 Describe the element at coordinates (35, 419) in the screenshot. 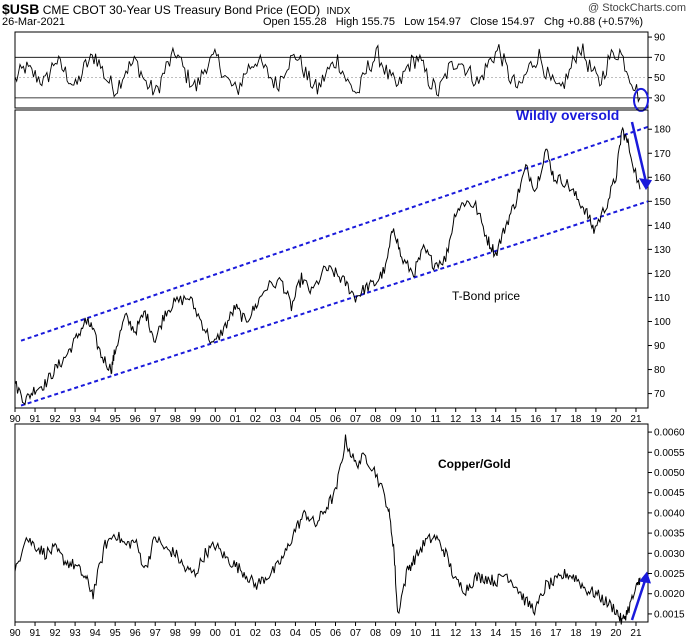

I see `bond-xtick-label: 91` at that location.